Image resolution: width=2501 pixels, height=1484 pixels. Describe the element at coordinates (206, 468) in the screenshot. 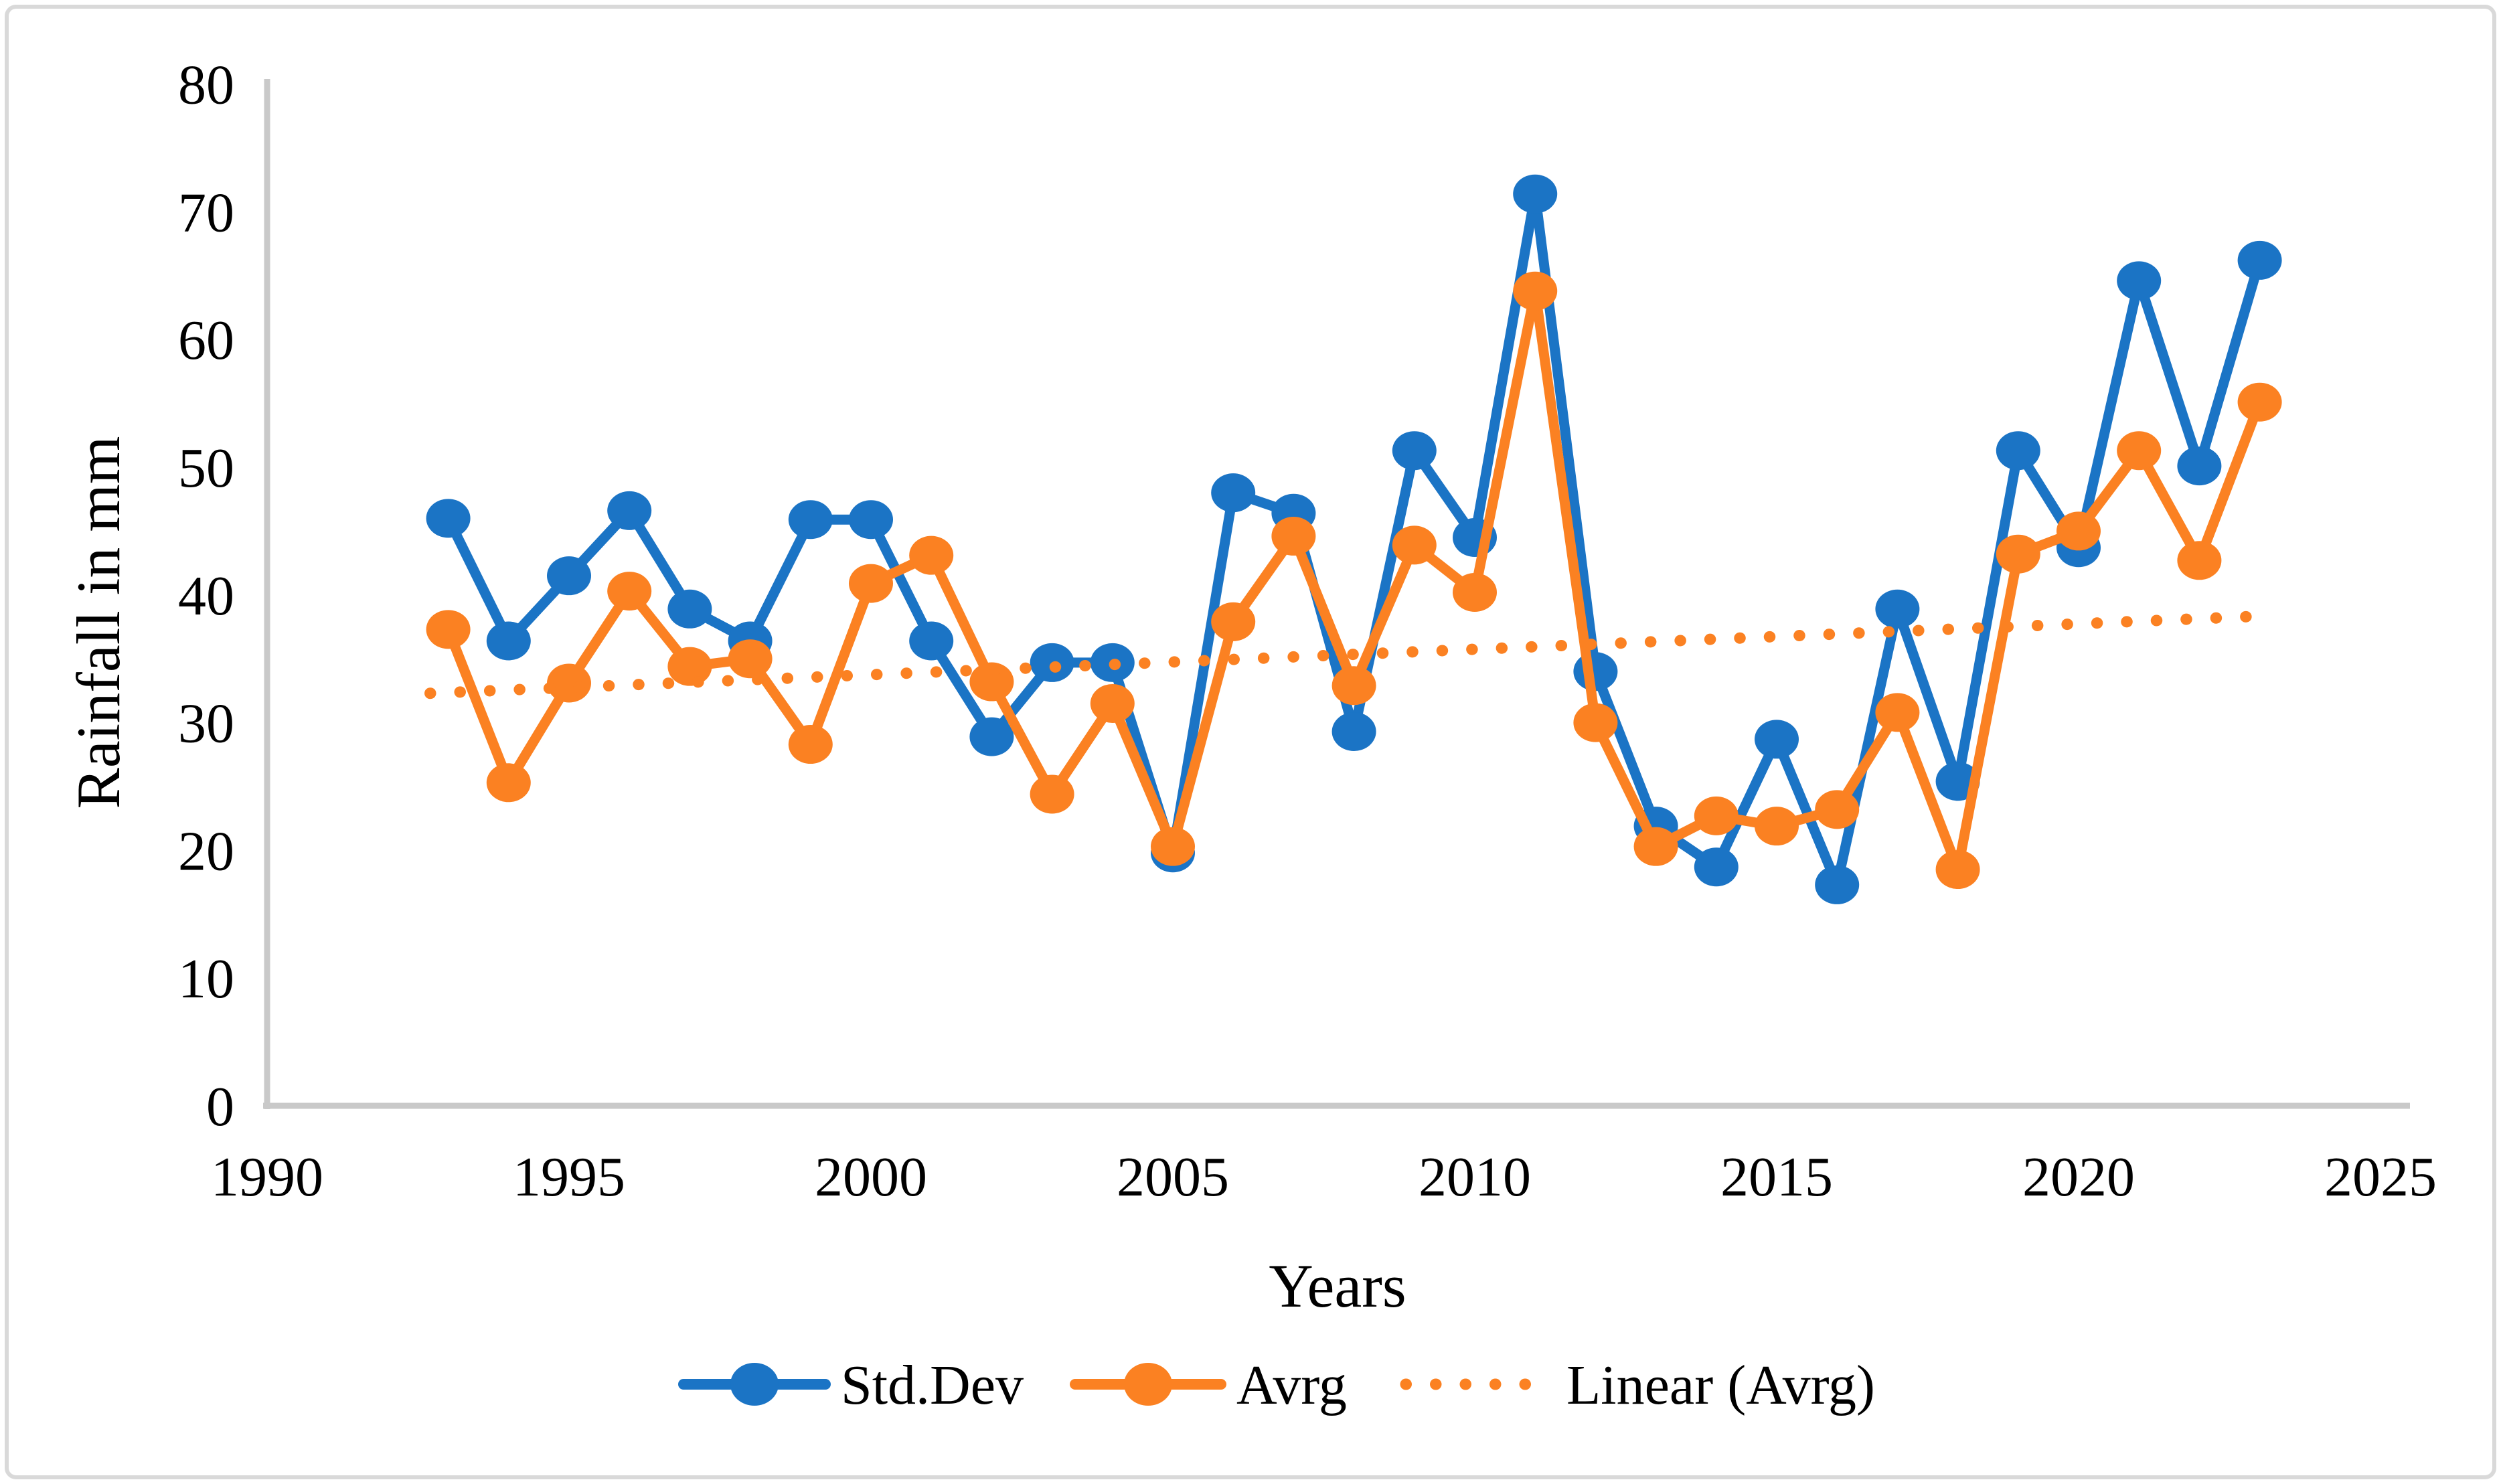

I see `y-tick-label: 50` at that location.